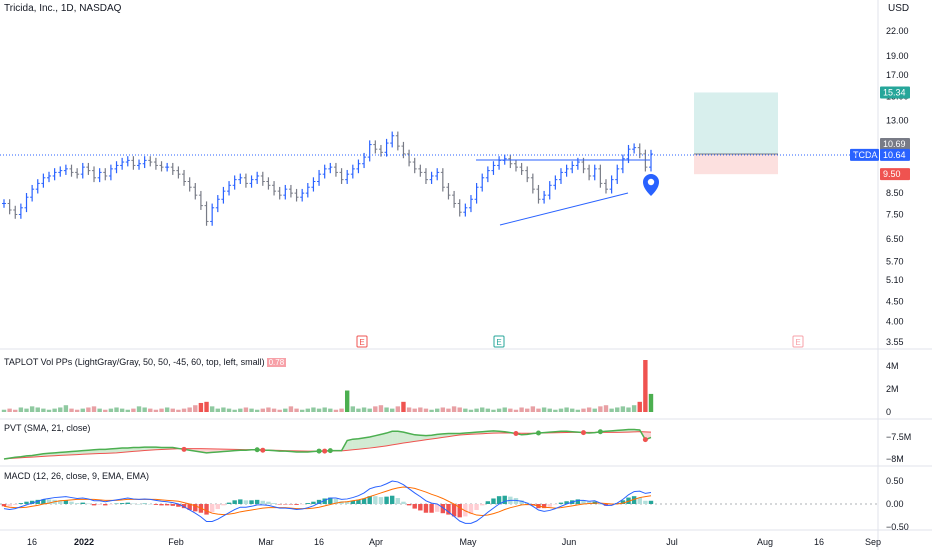 This screenshot has height=550, width=932. I want to click on trendline-drawings, so click(439, 190).